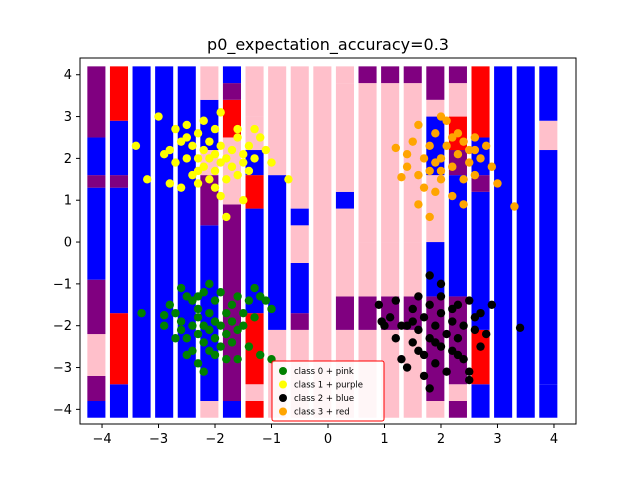  Describe the element at coordinates (497, 439) in the screenshot. I see `x-tick-label: 3` at that location.